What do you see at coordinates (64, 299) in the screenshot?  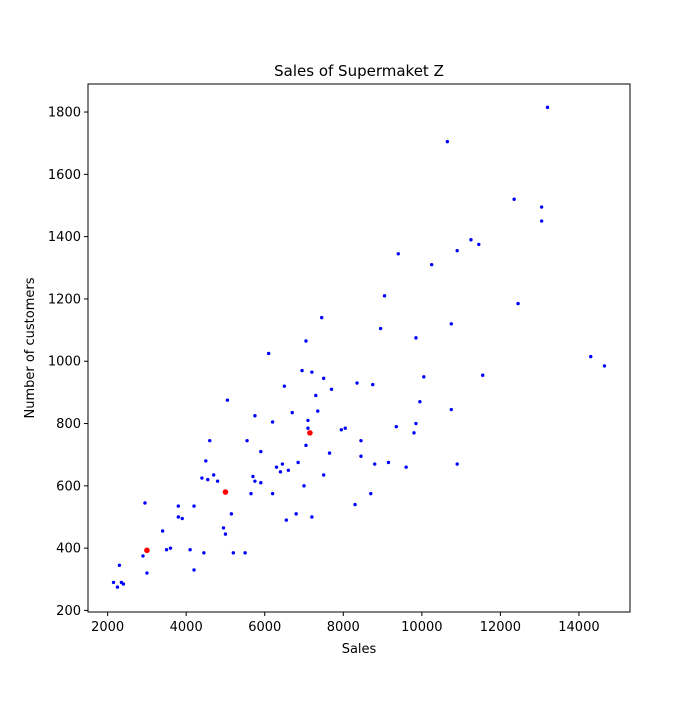 I see `y-tick-label: 1200` at bounding box center [64, 299].